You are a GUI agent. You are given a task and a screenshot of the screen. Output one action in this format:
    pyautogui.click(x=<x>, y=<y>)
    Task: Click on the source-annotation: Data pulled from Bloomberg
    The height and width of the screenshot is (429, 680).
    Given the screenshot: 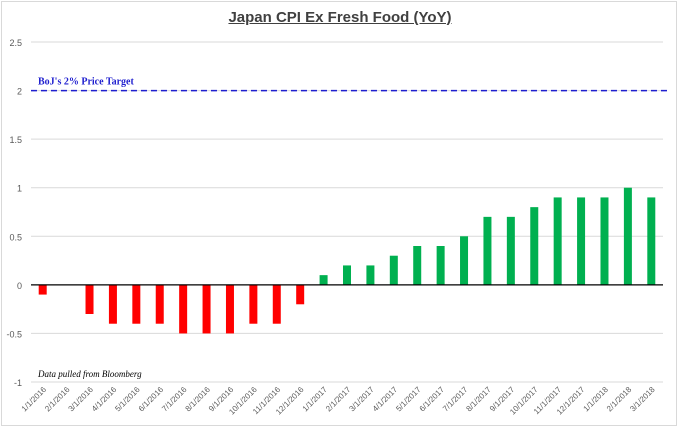 What is the action you would take?
    pyautogui.click(x=89, y=374)
    